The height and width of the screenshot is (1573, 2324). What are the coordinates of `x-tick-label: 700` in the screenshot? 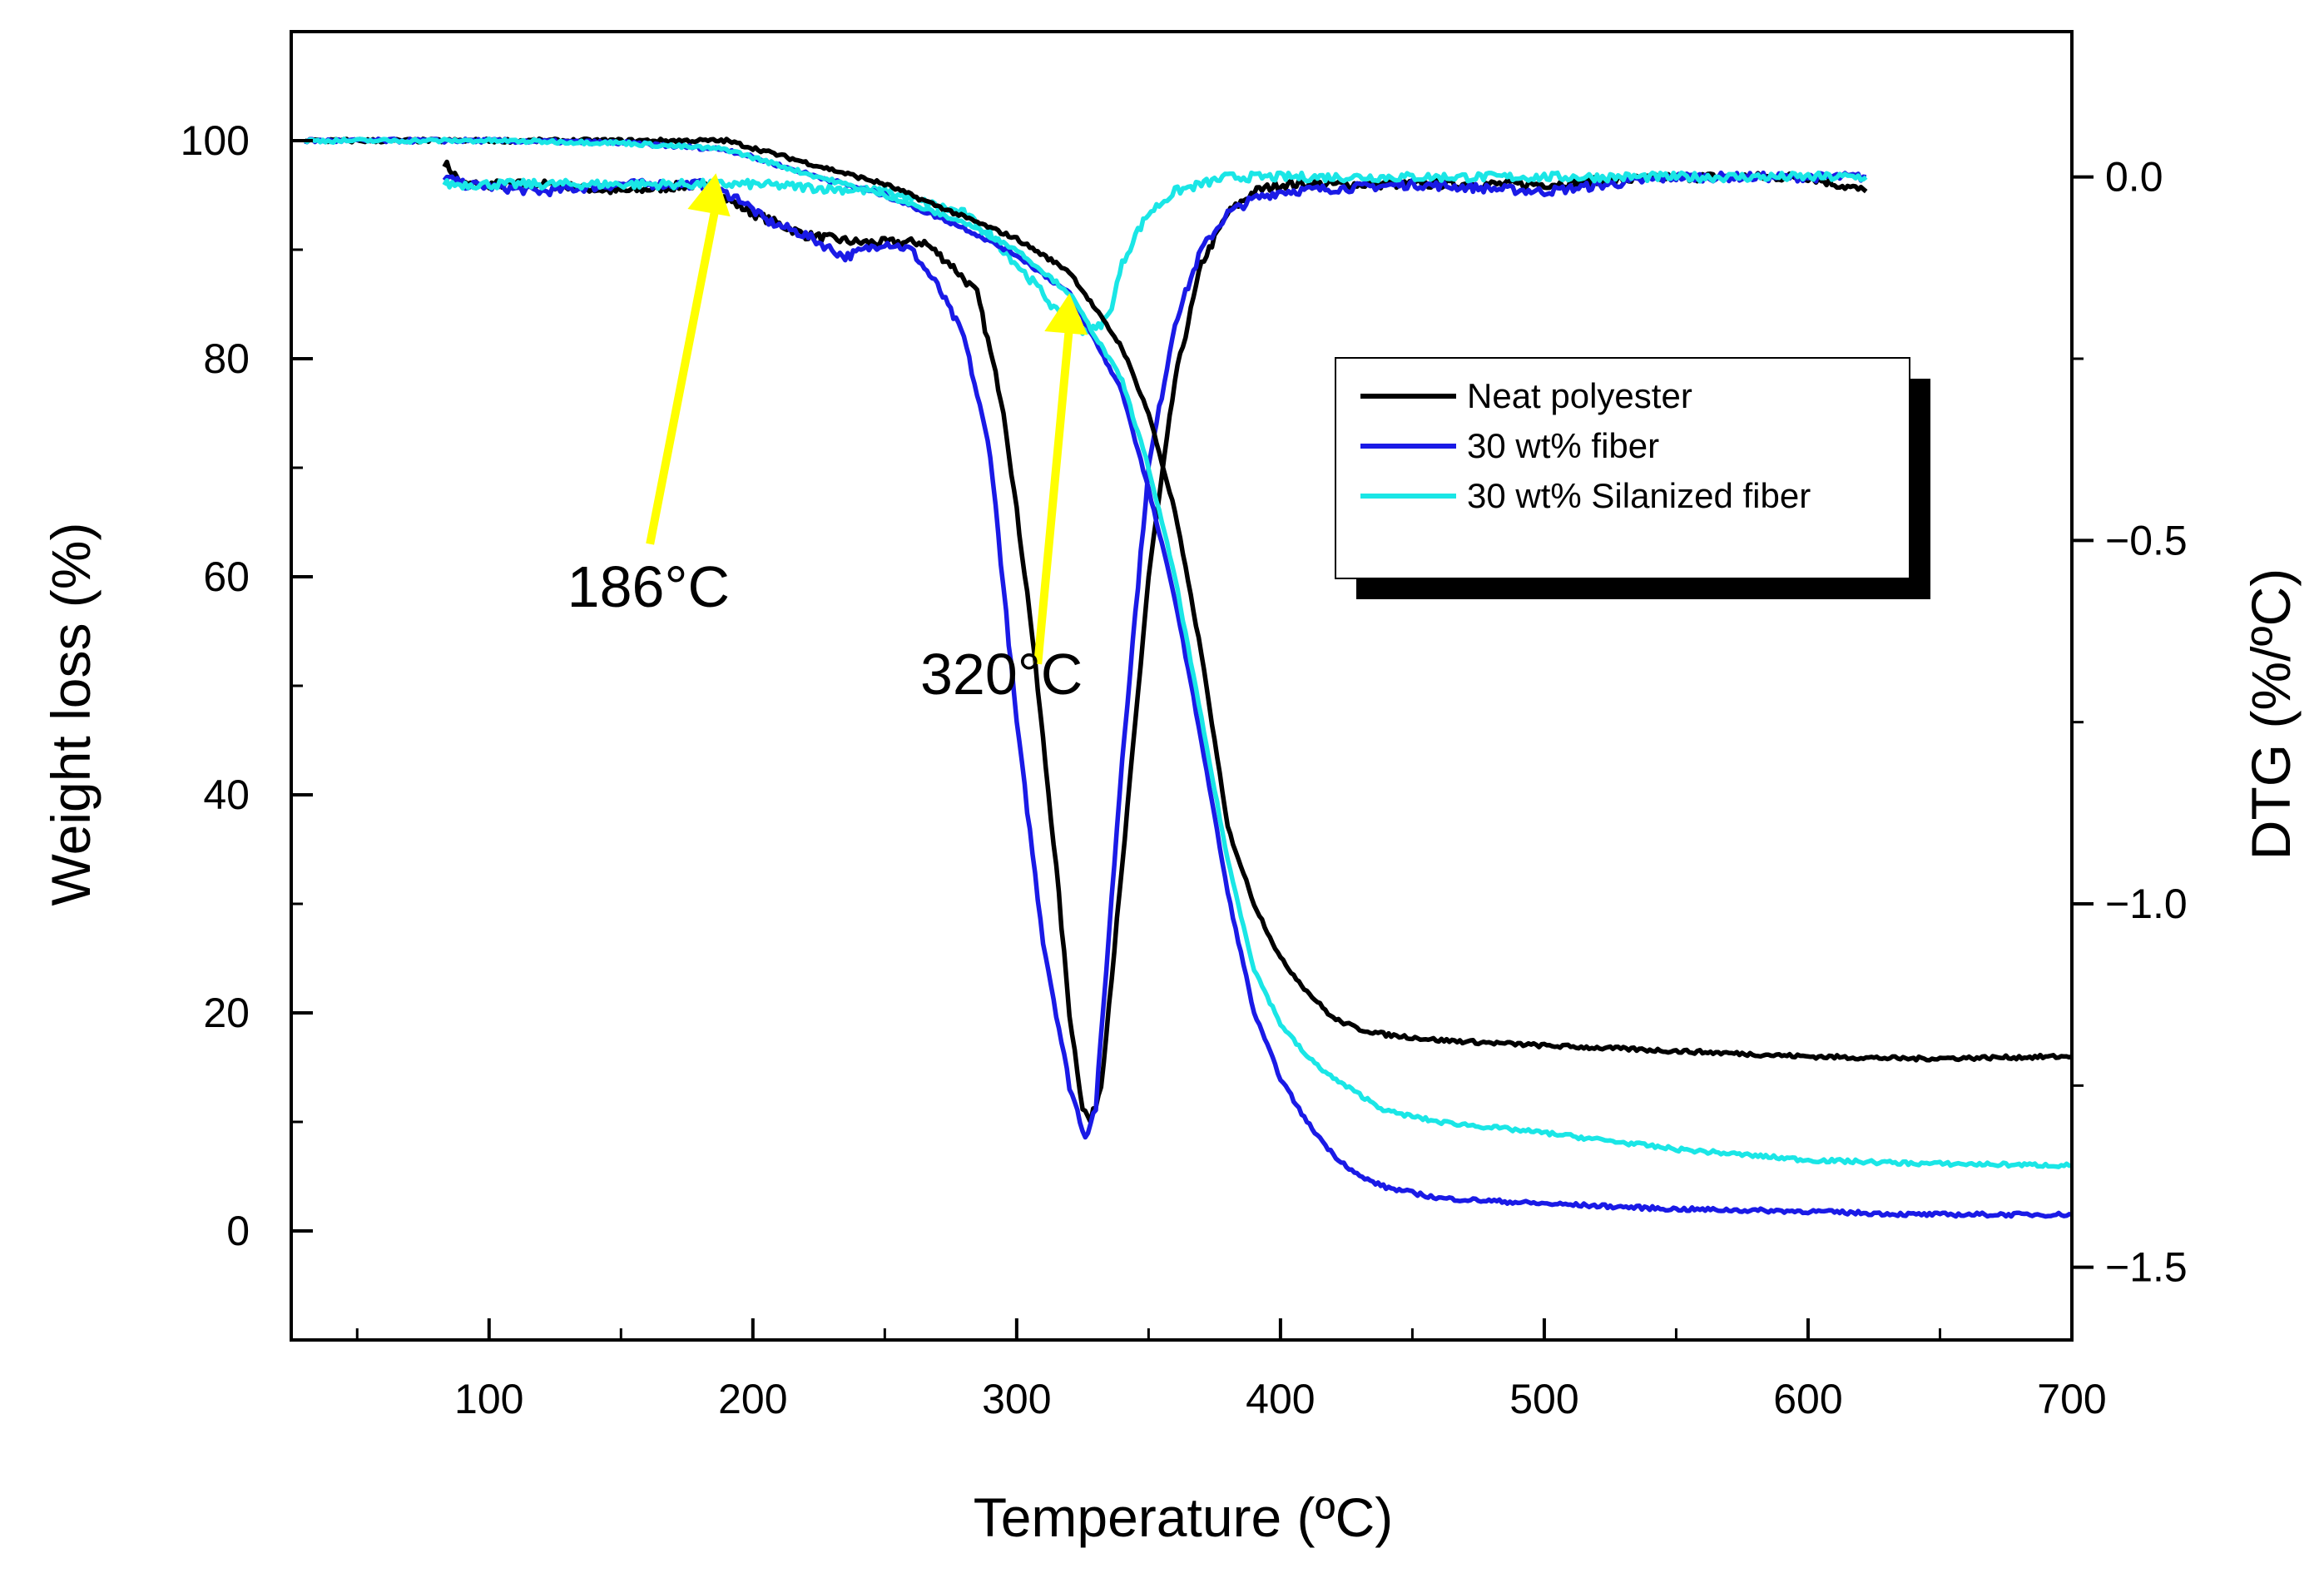 It's located at (2071, 1399).